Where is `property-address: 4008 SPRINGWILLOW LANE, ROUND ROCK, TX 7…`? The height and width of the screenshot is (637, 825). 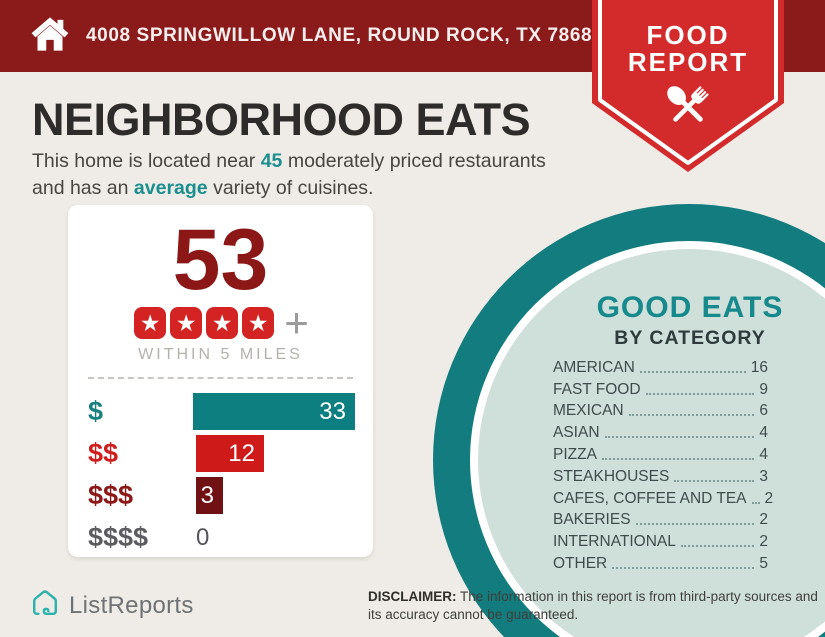
property-address: 4008 SPRINGWILLOW LANE, ROUND ROCK, TX 7… is located at coordinates (345, 35).